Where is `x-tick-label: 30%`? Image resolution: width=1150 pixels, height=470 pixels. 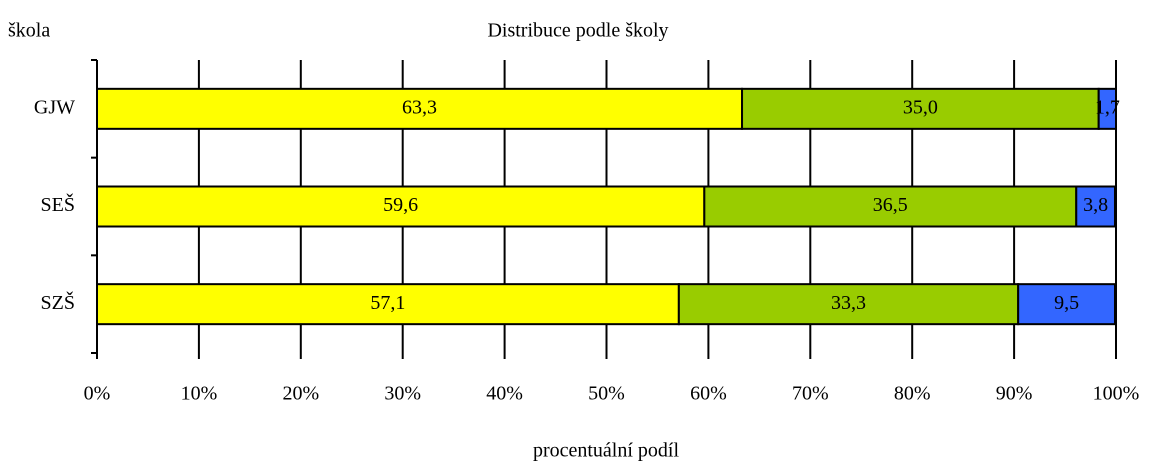 x-tick-label: 30% is located at coordinates (402, 394).